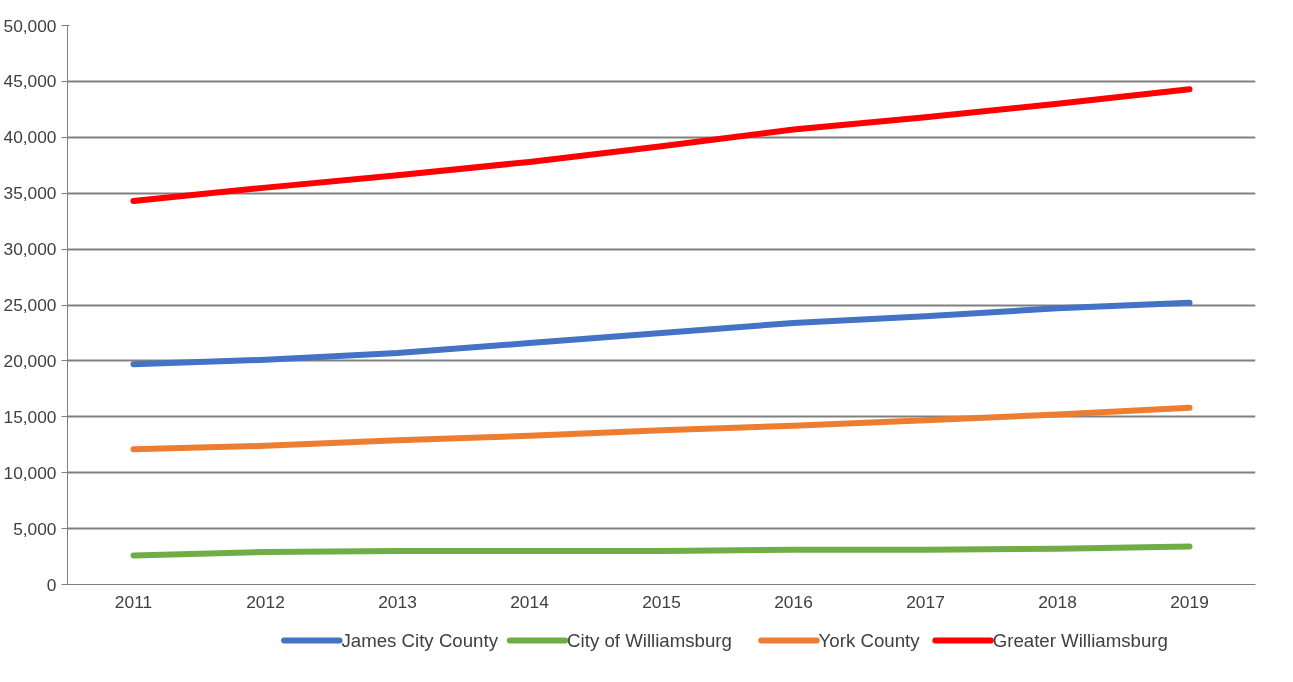 The width and height of the screenshot is (1293, 682). What do you see at coordinates (30, 137) in the screenshot?
I see `y-tick-label: 40,000` at bounding box center [30, 137].